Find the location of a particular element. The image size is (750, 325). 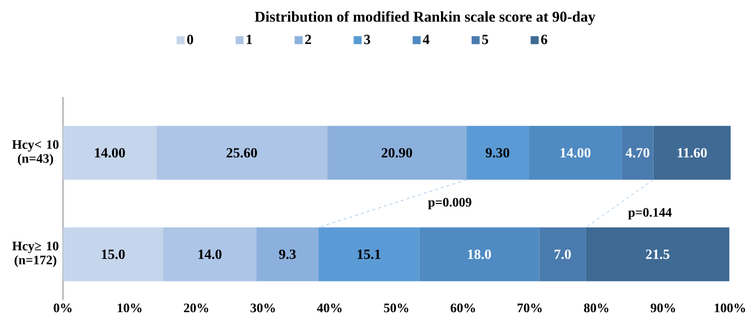

data-label: 7.0 is located at coordinates (562, 255).